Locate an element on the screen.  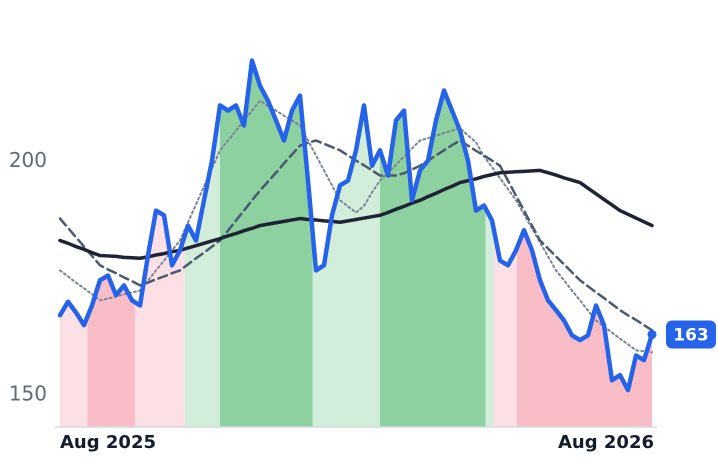
y-tick-label: 200 is located at coordinates (28, 160).